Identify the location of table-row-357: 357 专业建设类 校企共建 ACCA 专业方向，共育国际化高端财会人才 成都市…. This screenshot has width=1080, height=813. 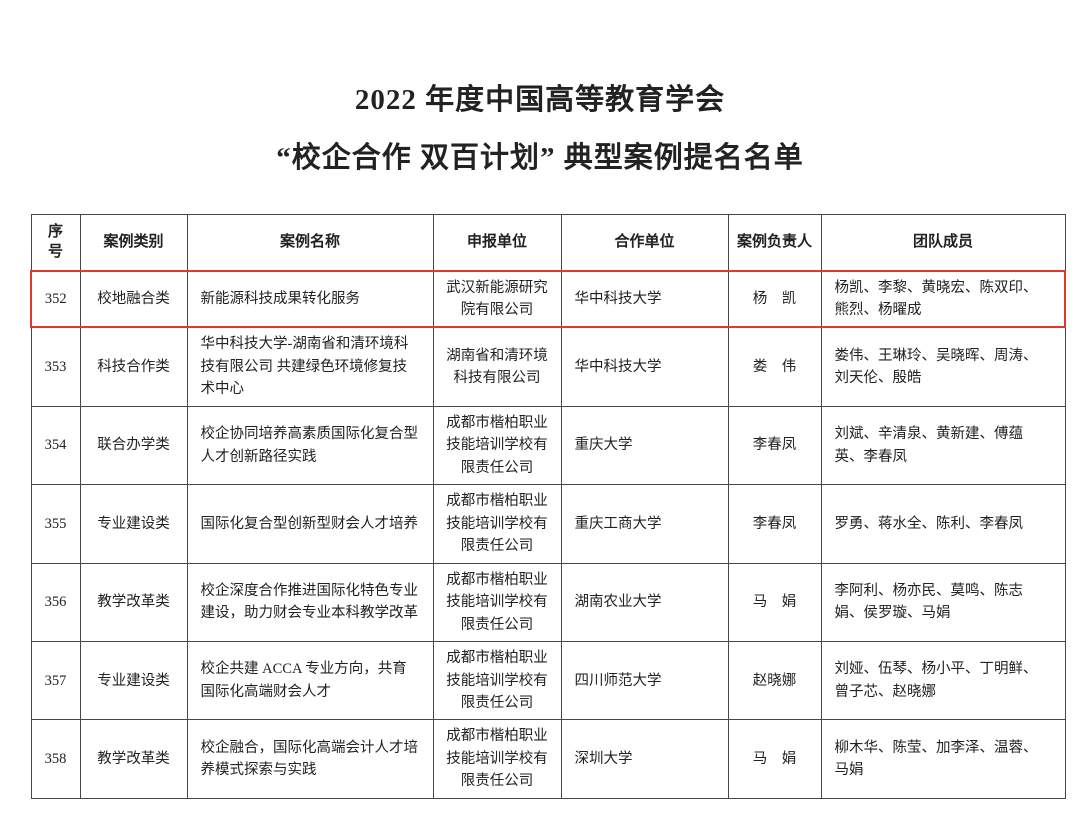
(548, 681).